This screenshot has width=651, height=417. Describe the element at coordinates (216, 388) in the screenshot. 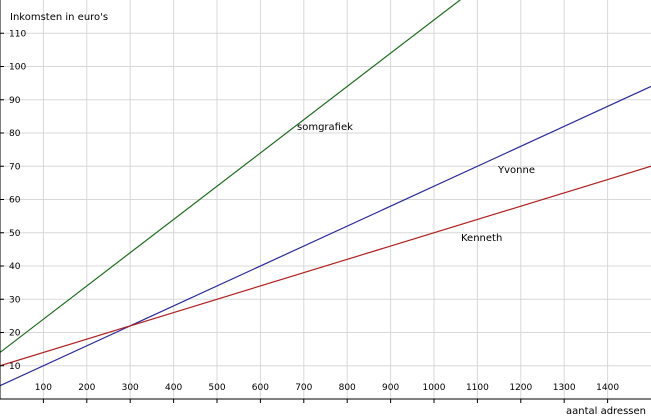

I see `x-tick-label: 500` at that location.